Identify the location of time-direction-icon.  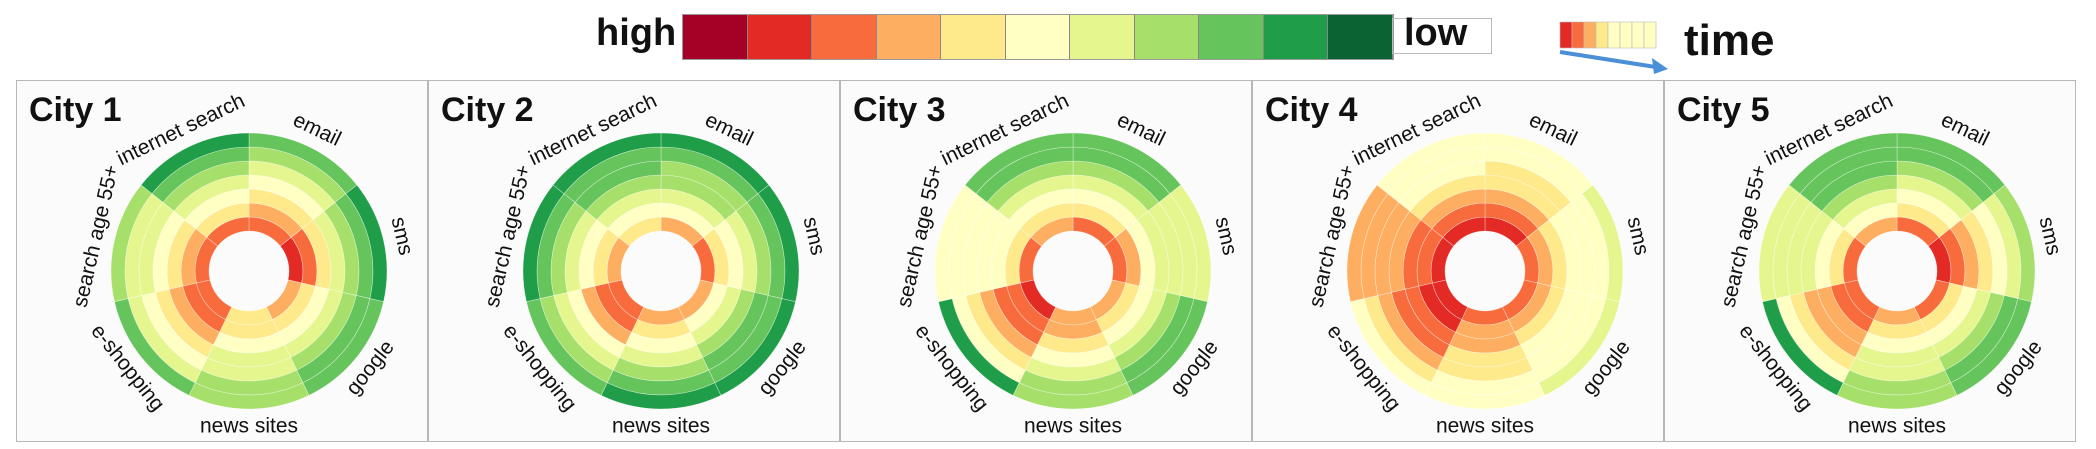
(1613, 47).